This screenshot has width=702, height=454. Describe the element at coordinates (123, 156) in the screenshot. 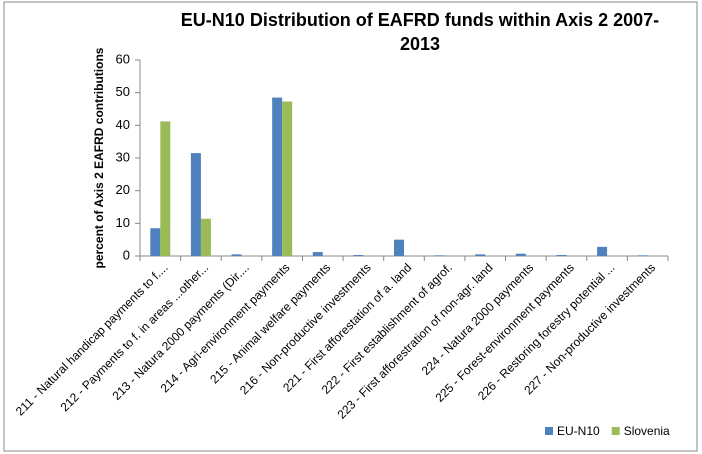

I see `y-tick-label: 30` at that location.